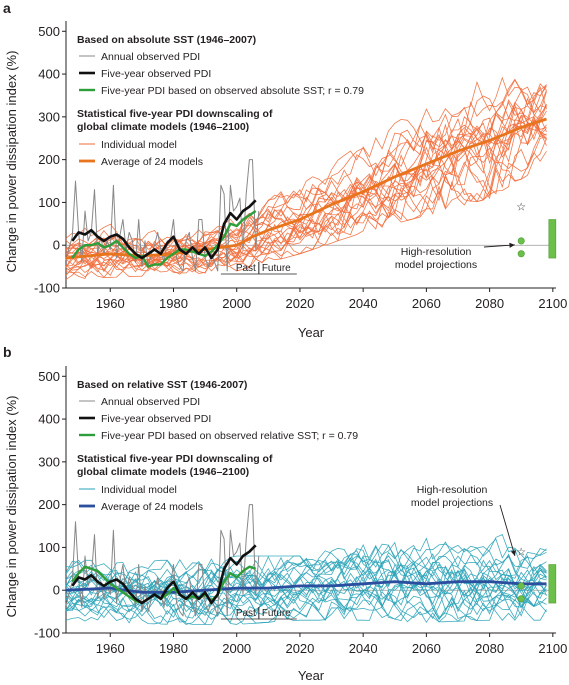 The image size is (569, 685). Describe the element at coordinates (507, 530) in the screenshot. I see `hires-annotation-arrow` at that location.